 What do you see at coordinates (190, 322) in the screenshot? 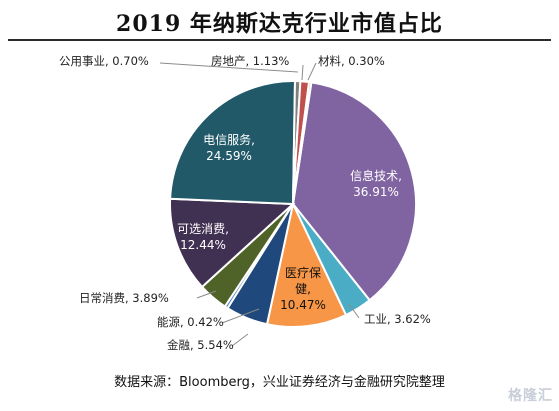
I see `slice-label-4: 能源, 0.42%` at bounding box center [190, 322].